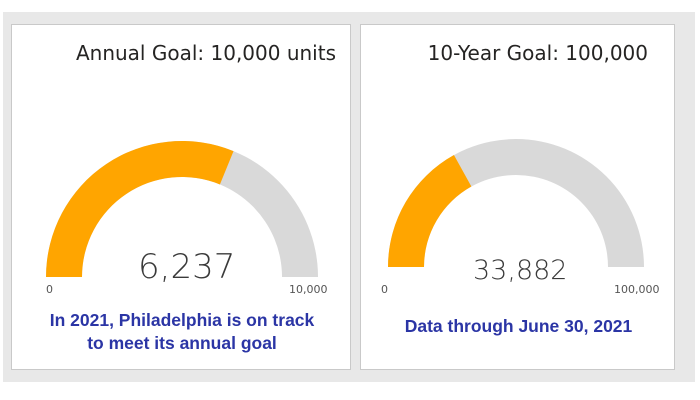 This screenshot has height=400, width=700. What do you see at coordinates (187, 267) in the screenshot?
I see `gauge-value: 6,237` at bounding box center [187, 267].